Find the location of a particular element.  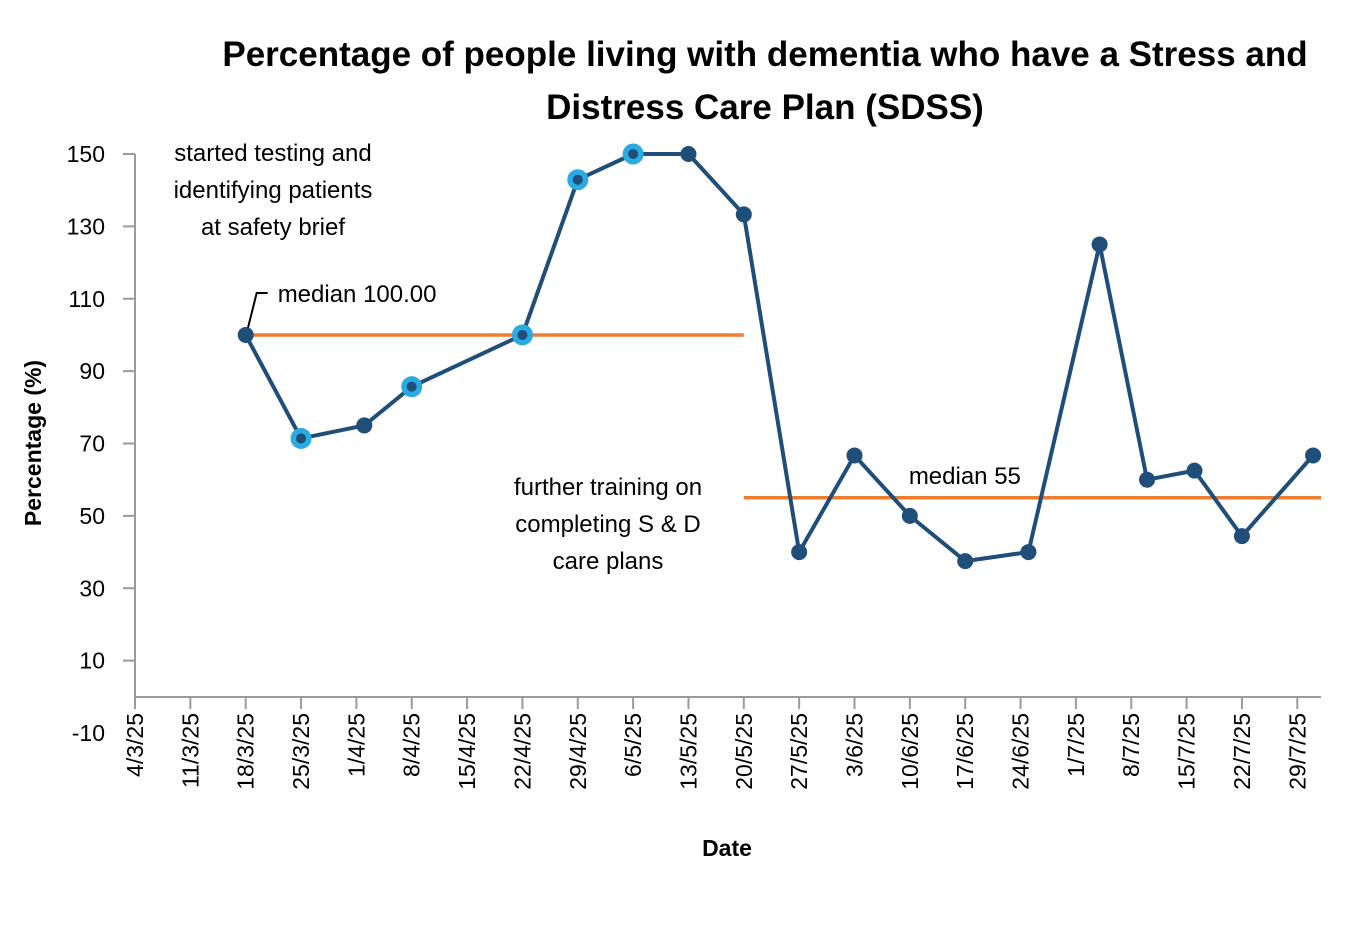

x-tick-label: 25/3/25 is located at coordinates (301, 751).